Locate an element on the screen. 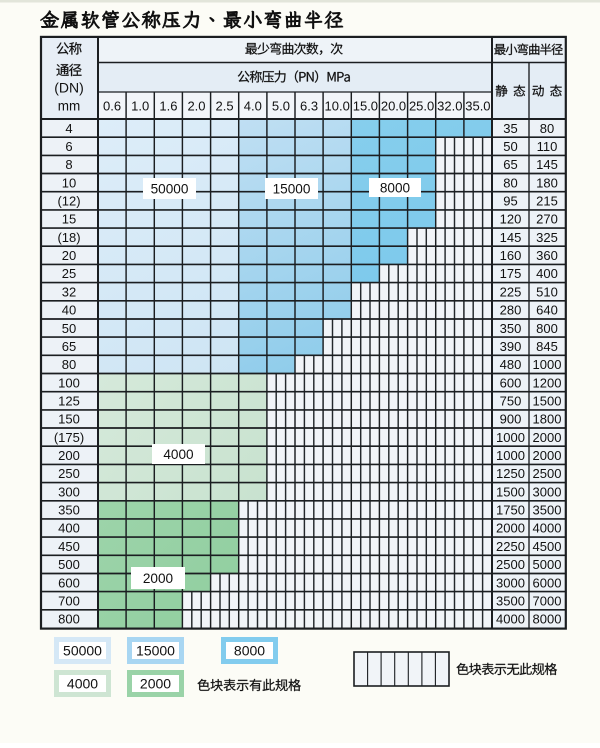  svg-text: 120 is located at coordinates (511, 219).